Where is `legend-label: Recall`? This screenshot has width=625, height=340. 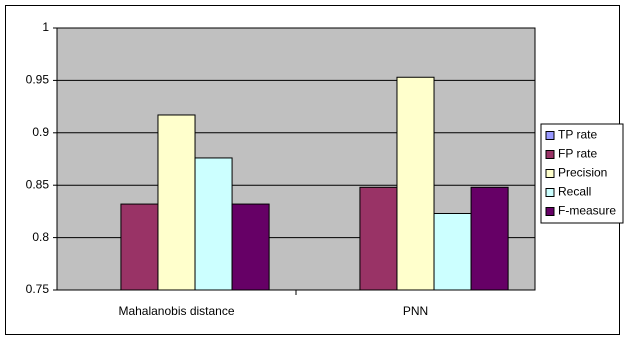 legend-label: Recall is located at coordinates (574, 192).